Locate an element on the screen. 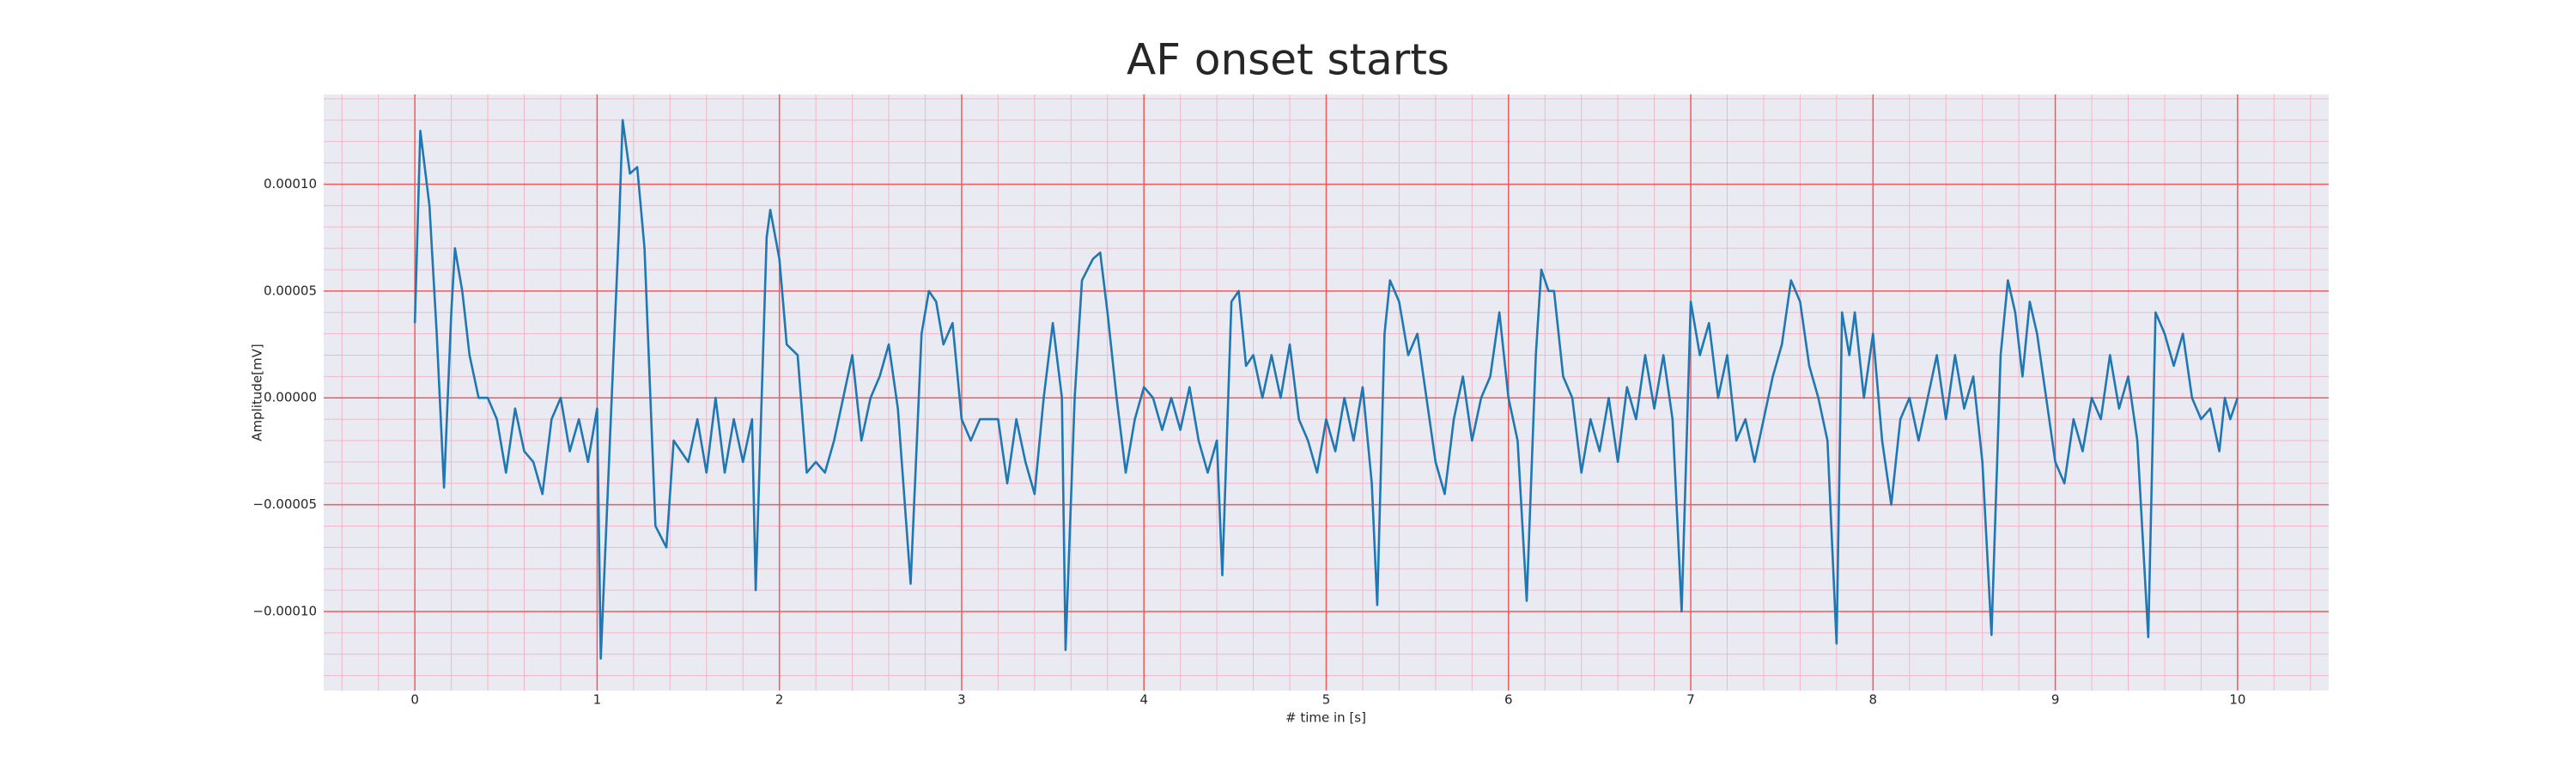  x-tick-label: 3 is located at coordinates (962, 700).